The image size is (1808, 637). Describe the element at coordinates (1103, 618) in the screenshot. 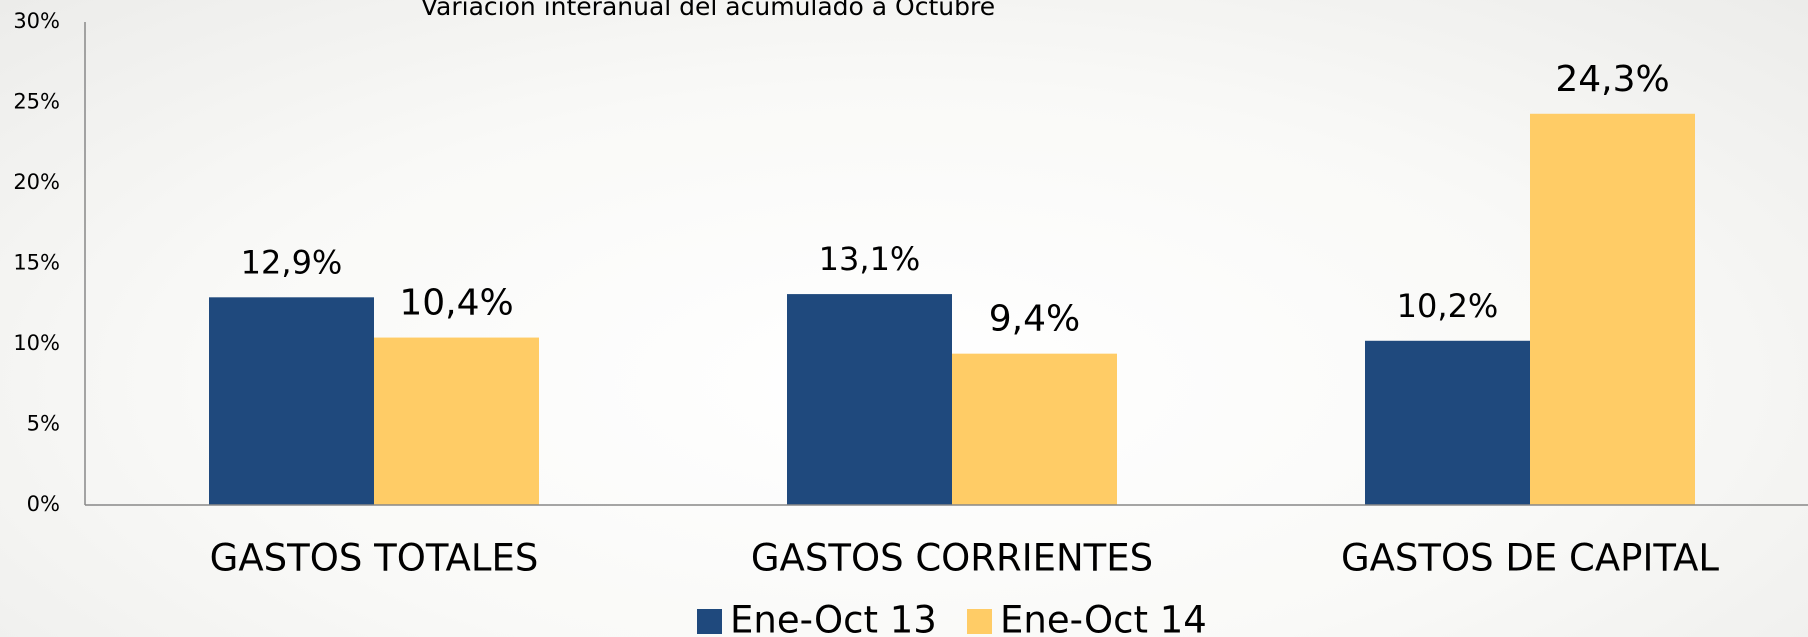

I see `legend-label: Ene-Oct 14` at that location.